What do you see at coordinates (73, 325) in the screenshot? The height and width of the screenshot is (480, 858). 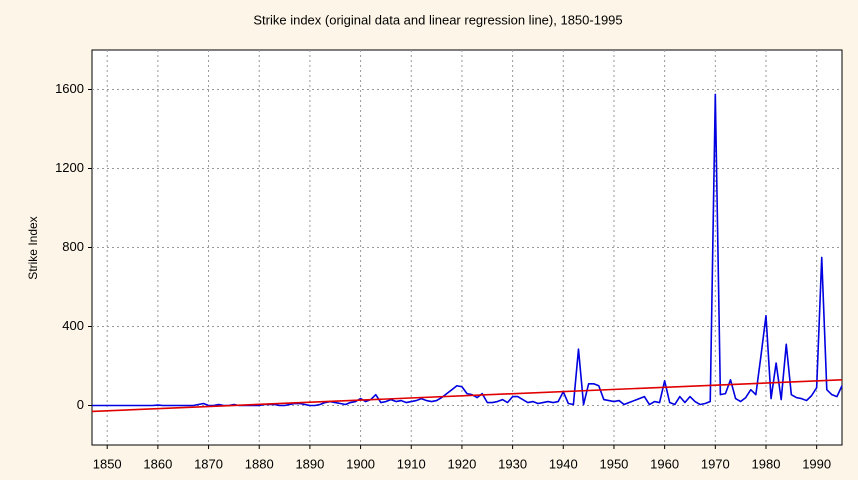 I see `y-tick-label: 400` at bounding box center [73, 325].